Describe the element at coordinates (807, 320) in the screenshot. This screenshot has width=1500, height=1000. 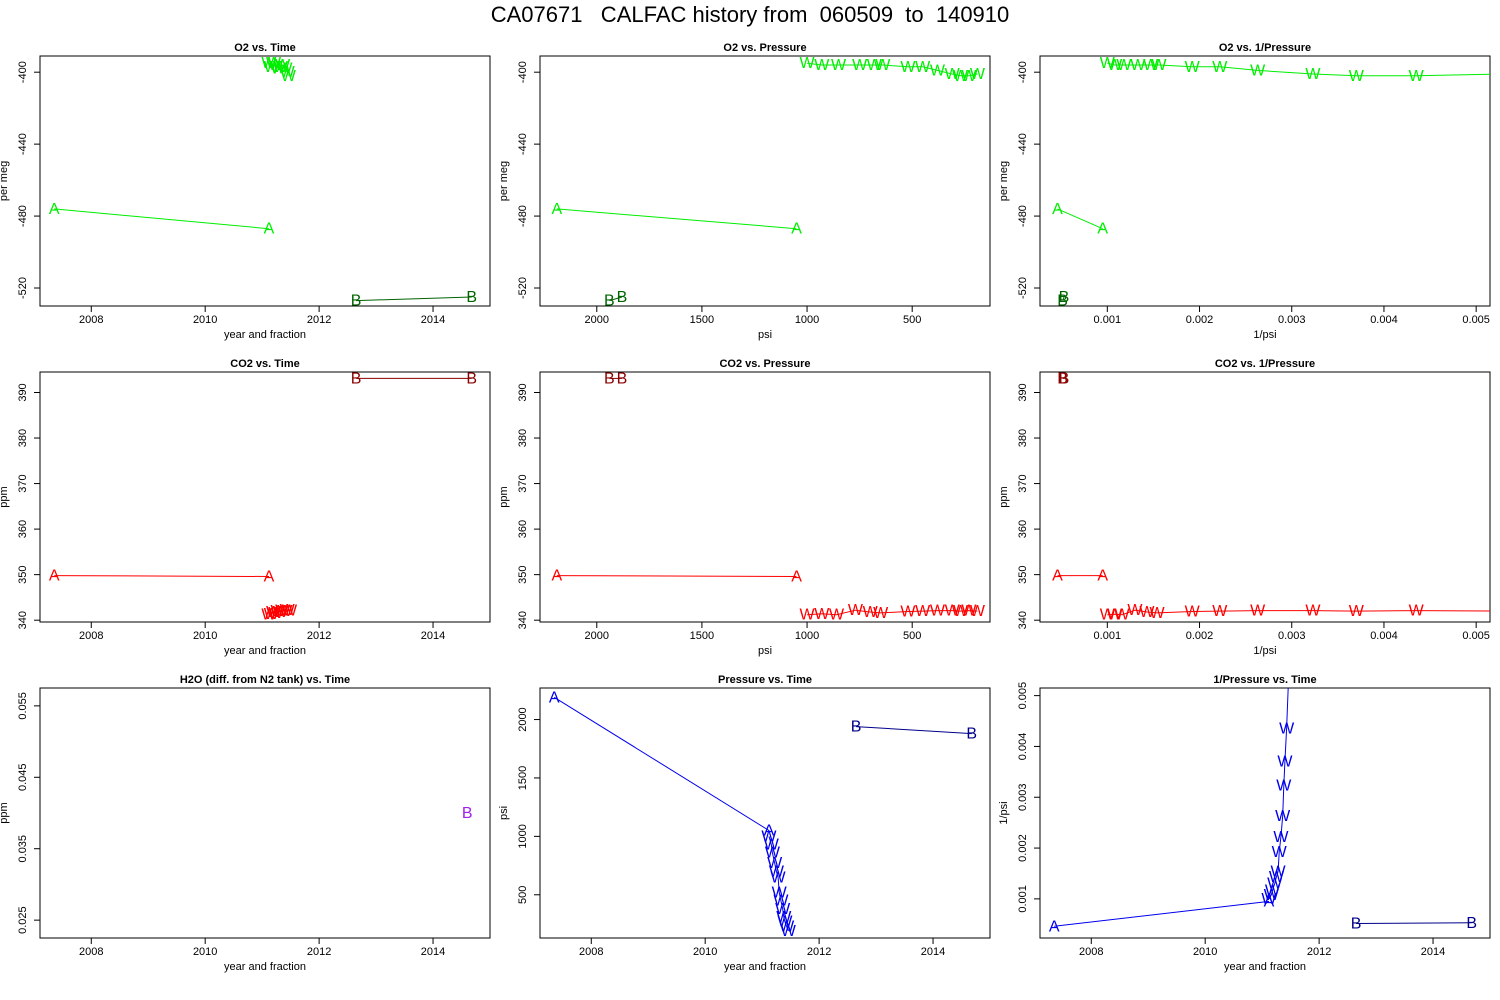
I see `x-tick-label: 1000` at that location.